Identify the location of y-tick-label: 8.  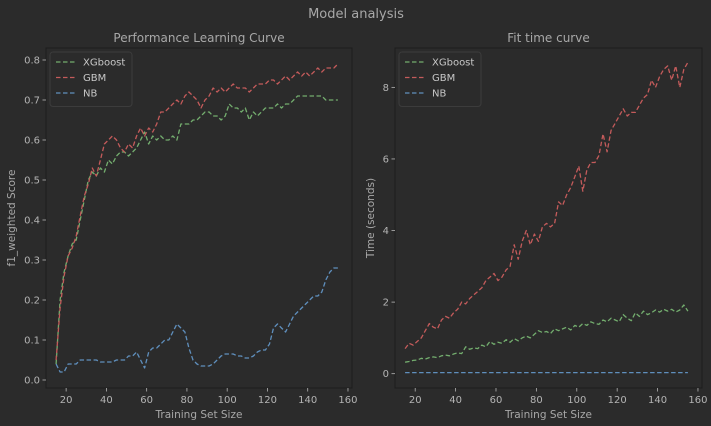
(386, 88).